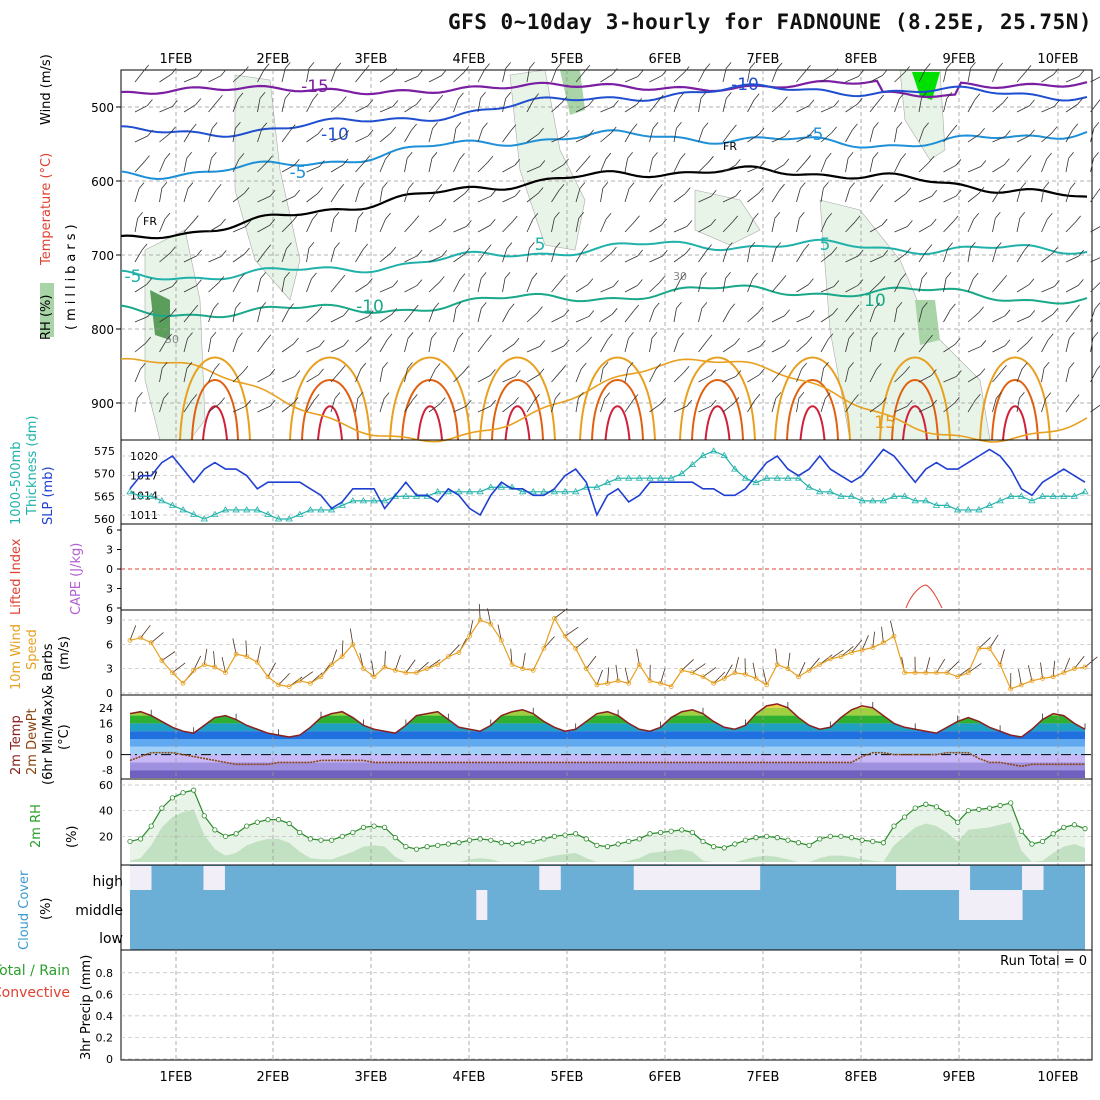  What do you see at coordinates (572, 92) in the screenshot?
I see `rh-shade-mid` at bounding box center [572, 92].